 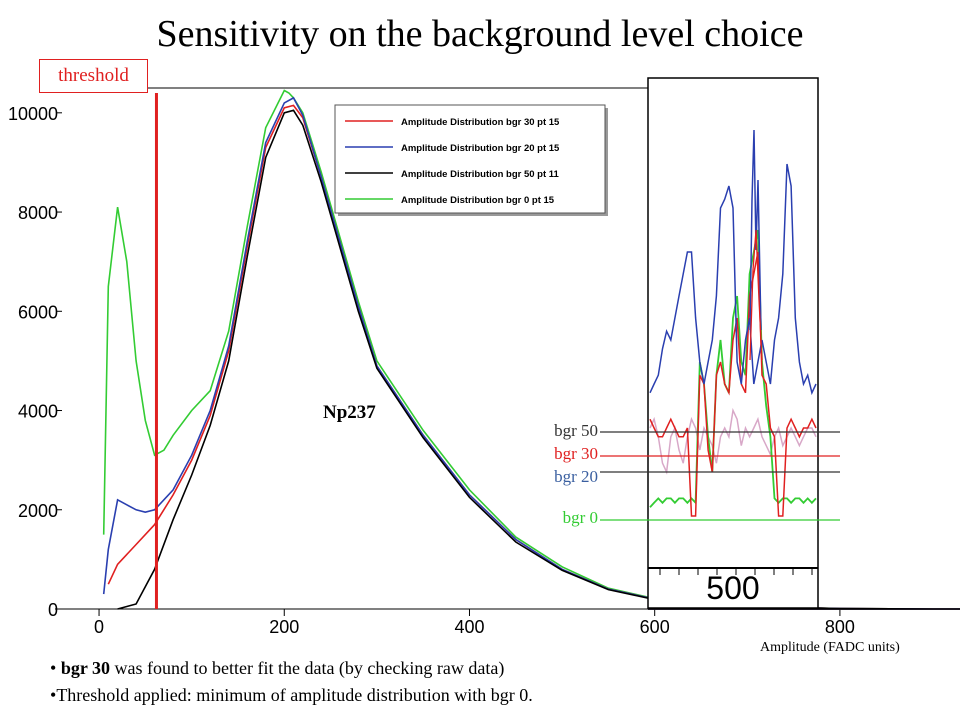 What do you see at coordinates (33, 114) in the screenshot?
I see `y-tick-label: 10000` at bounding box center [33, 114].